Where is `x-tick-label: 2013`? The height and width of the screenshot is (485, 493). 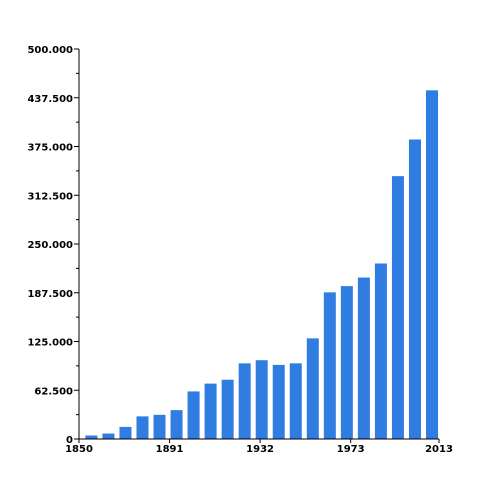 x-tick-label: 2013 is located at coordinates (439, 449).